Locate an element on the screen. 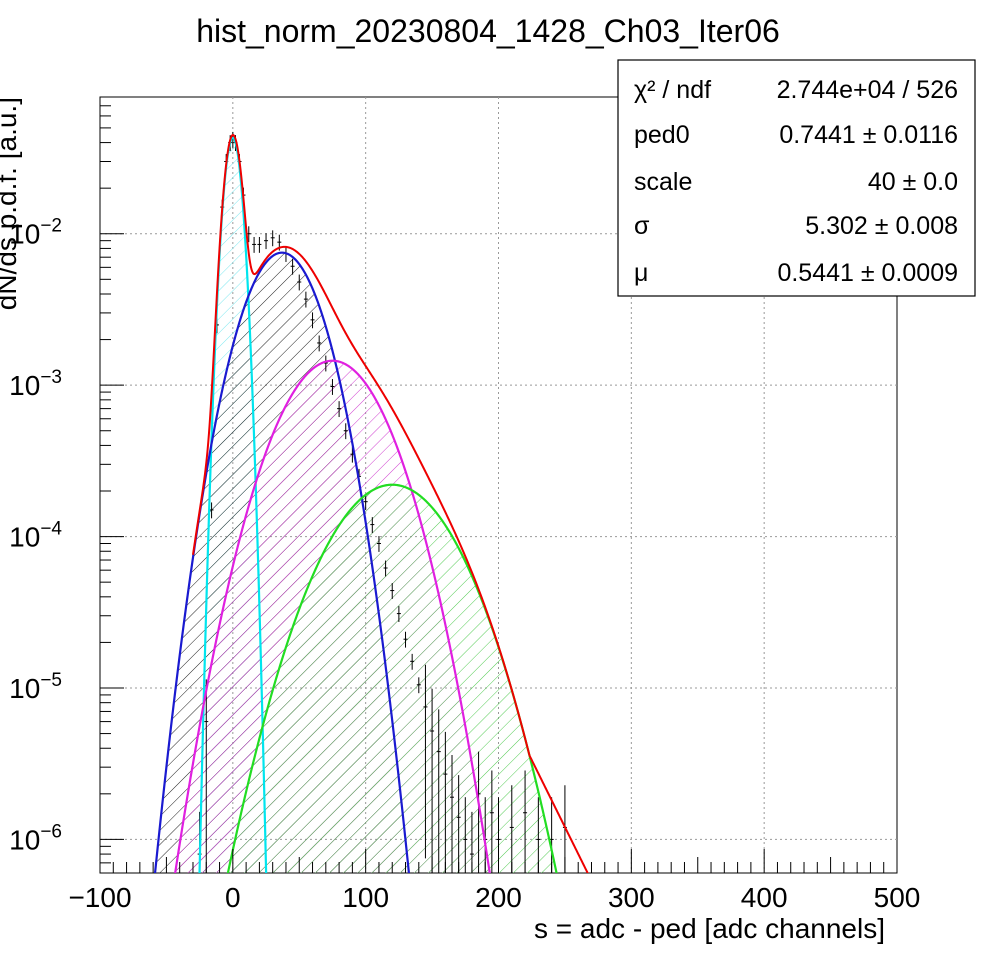 The height and width of the screenshot is (972, 996). stat-name-scale: scale is located at coordinates (663, 182).